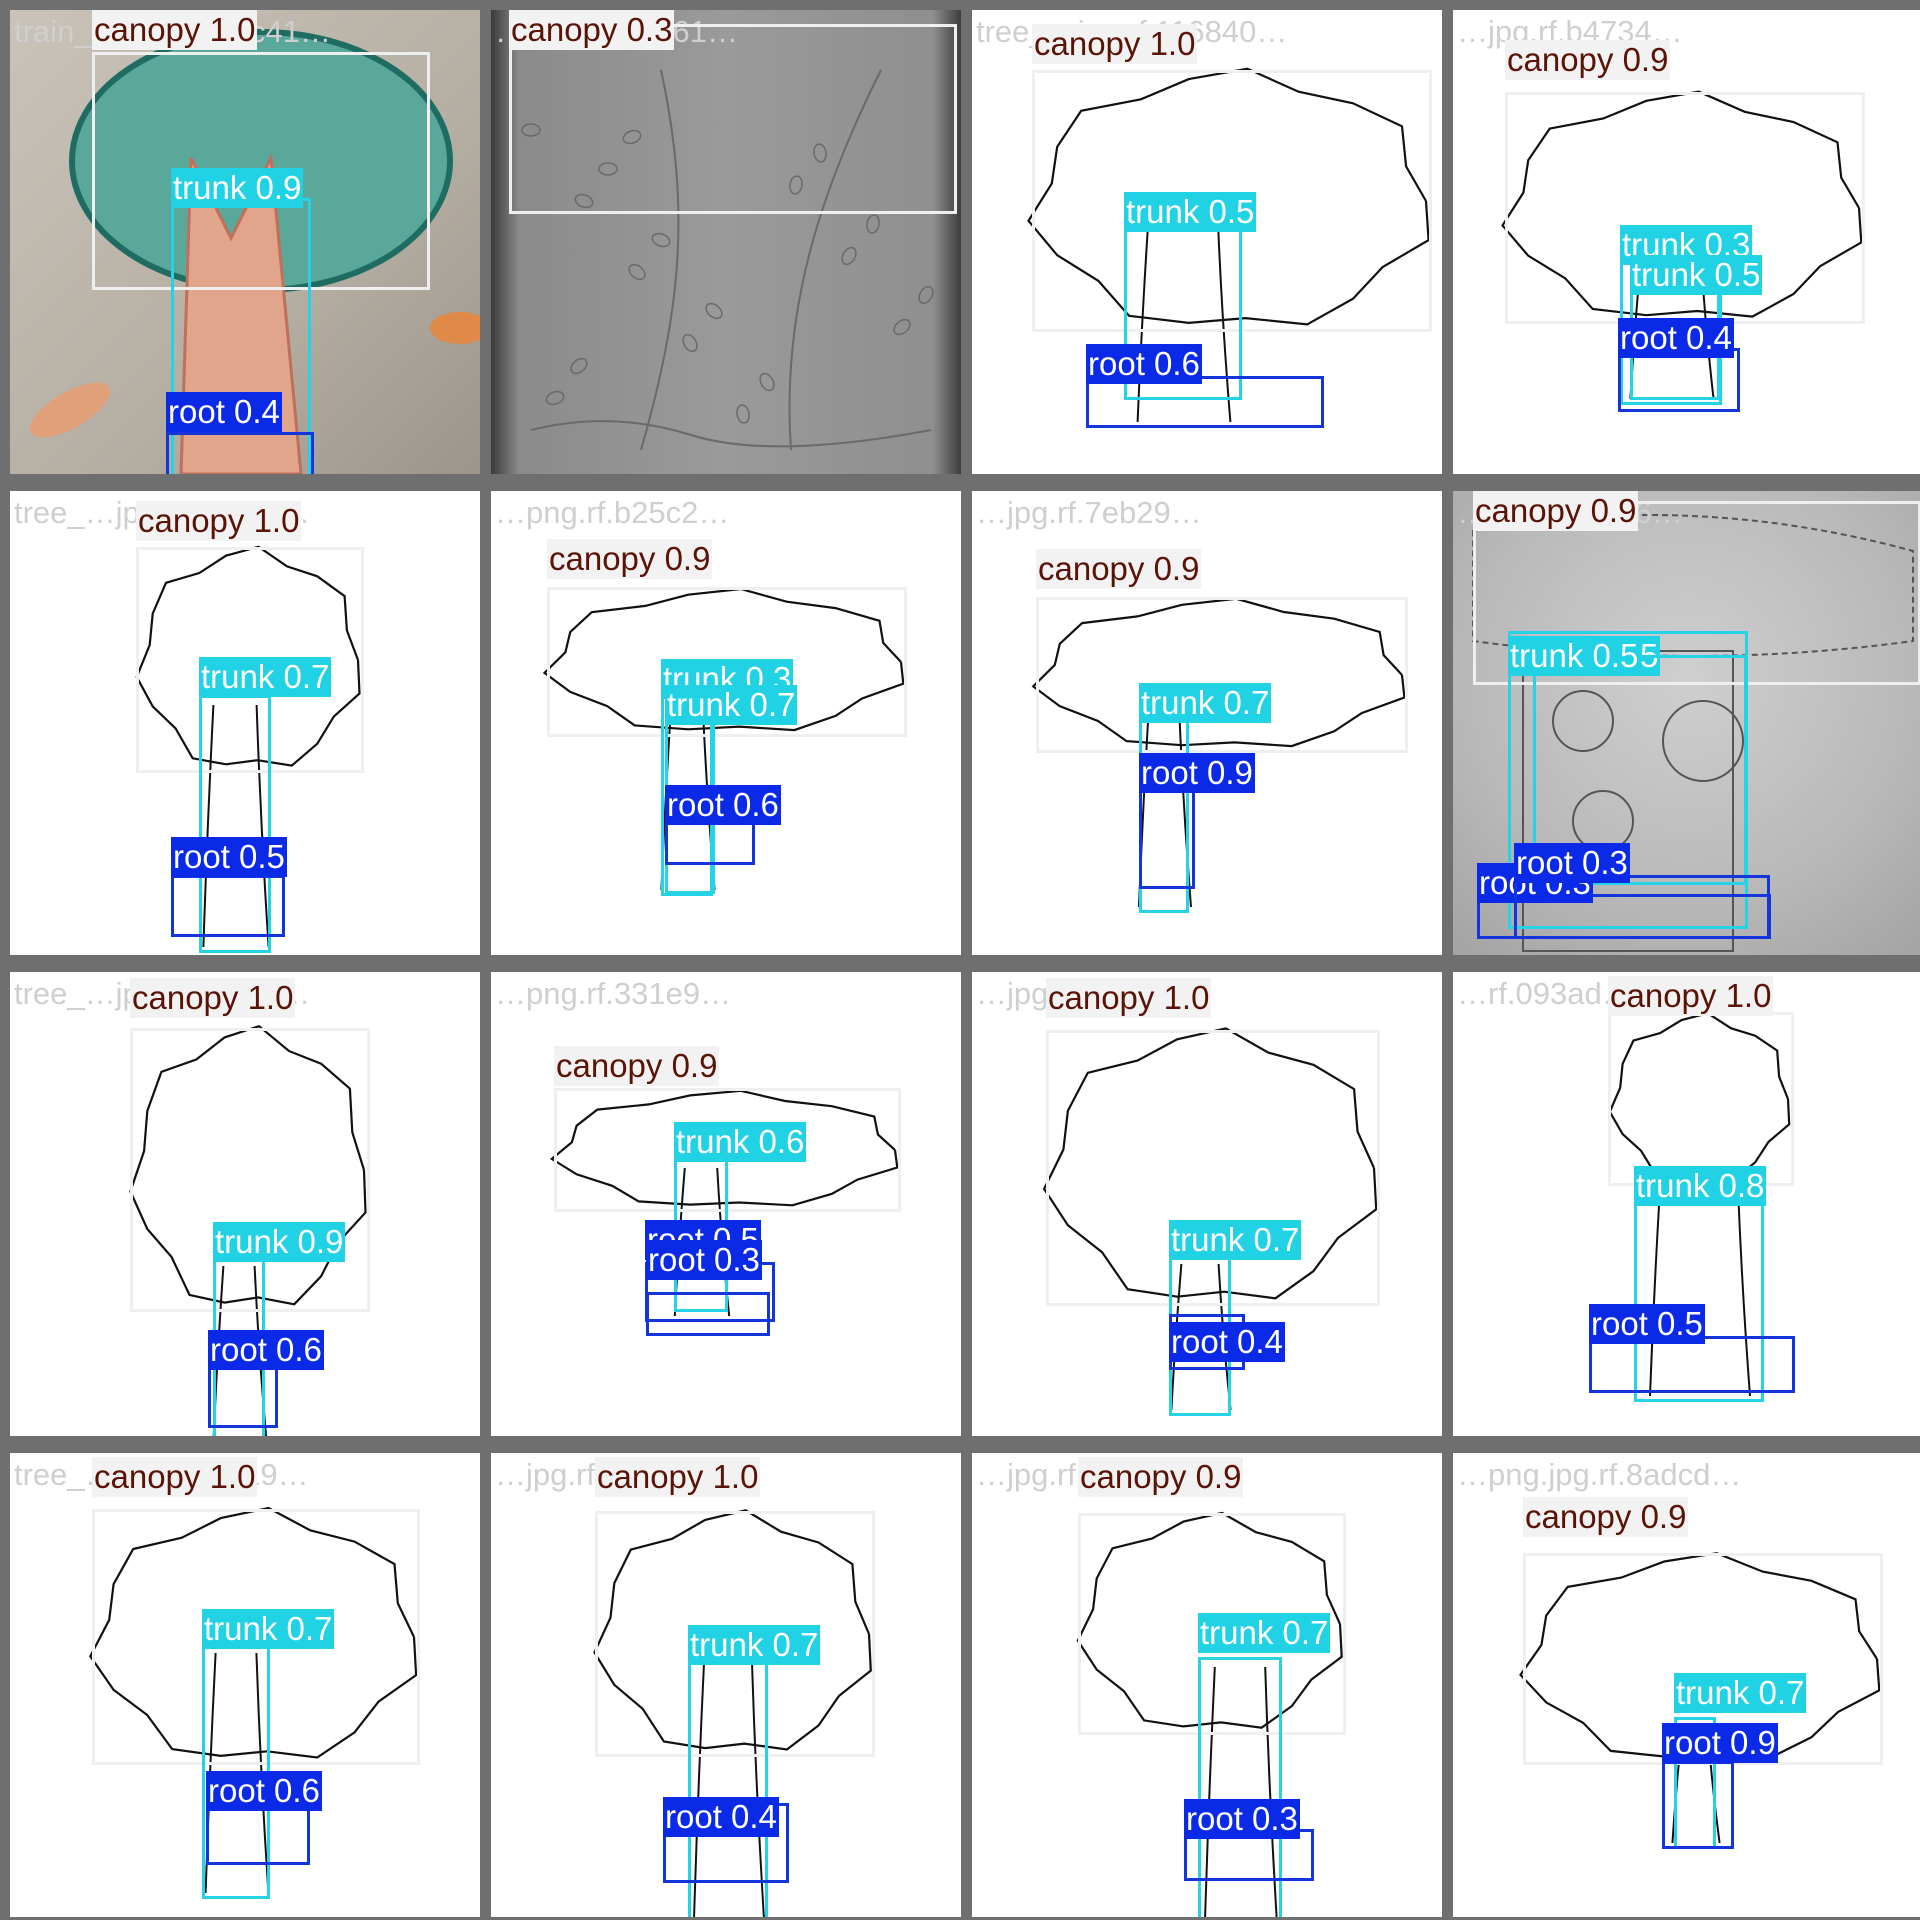  I want to click on prediction-tile: …rf.093ad… canopy 1.0 trunk 0.8 root 0.5, so click(1686, 1204).